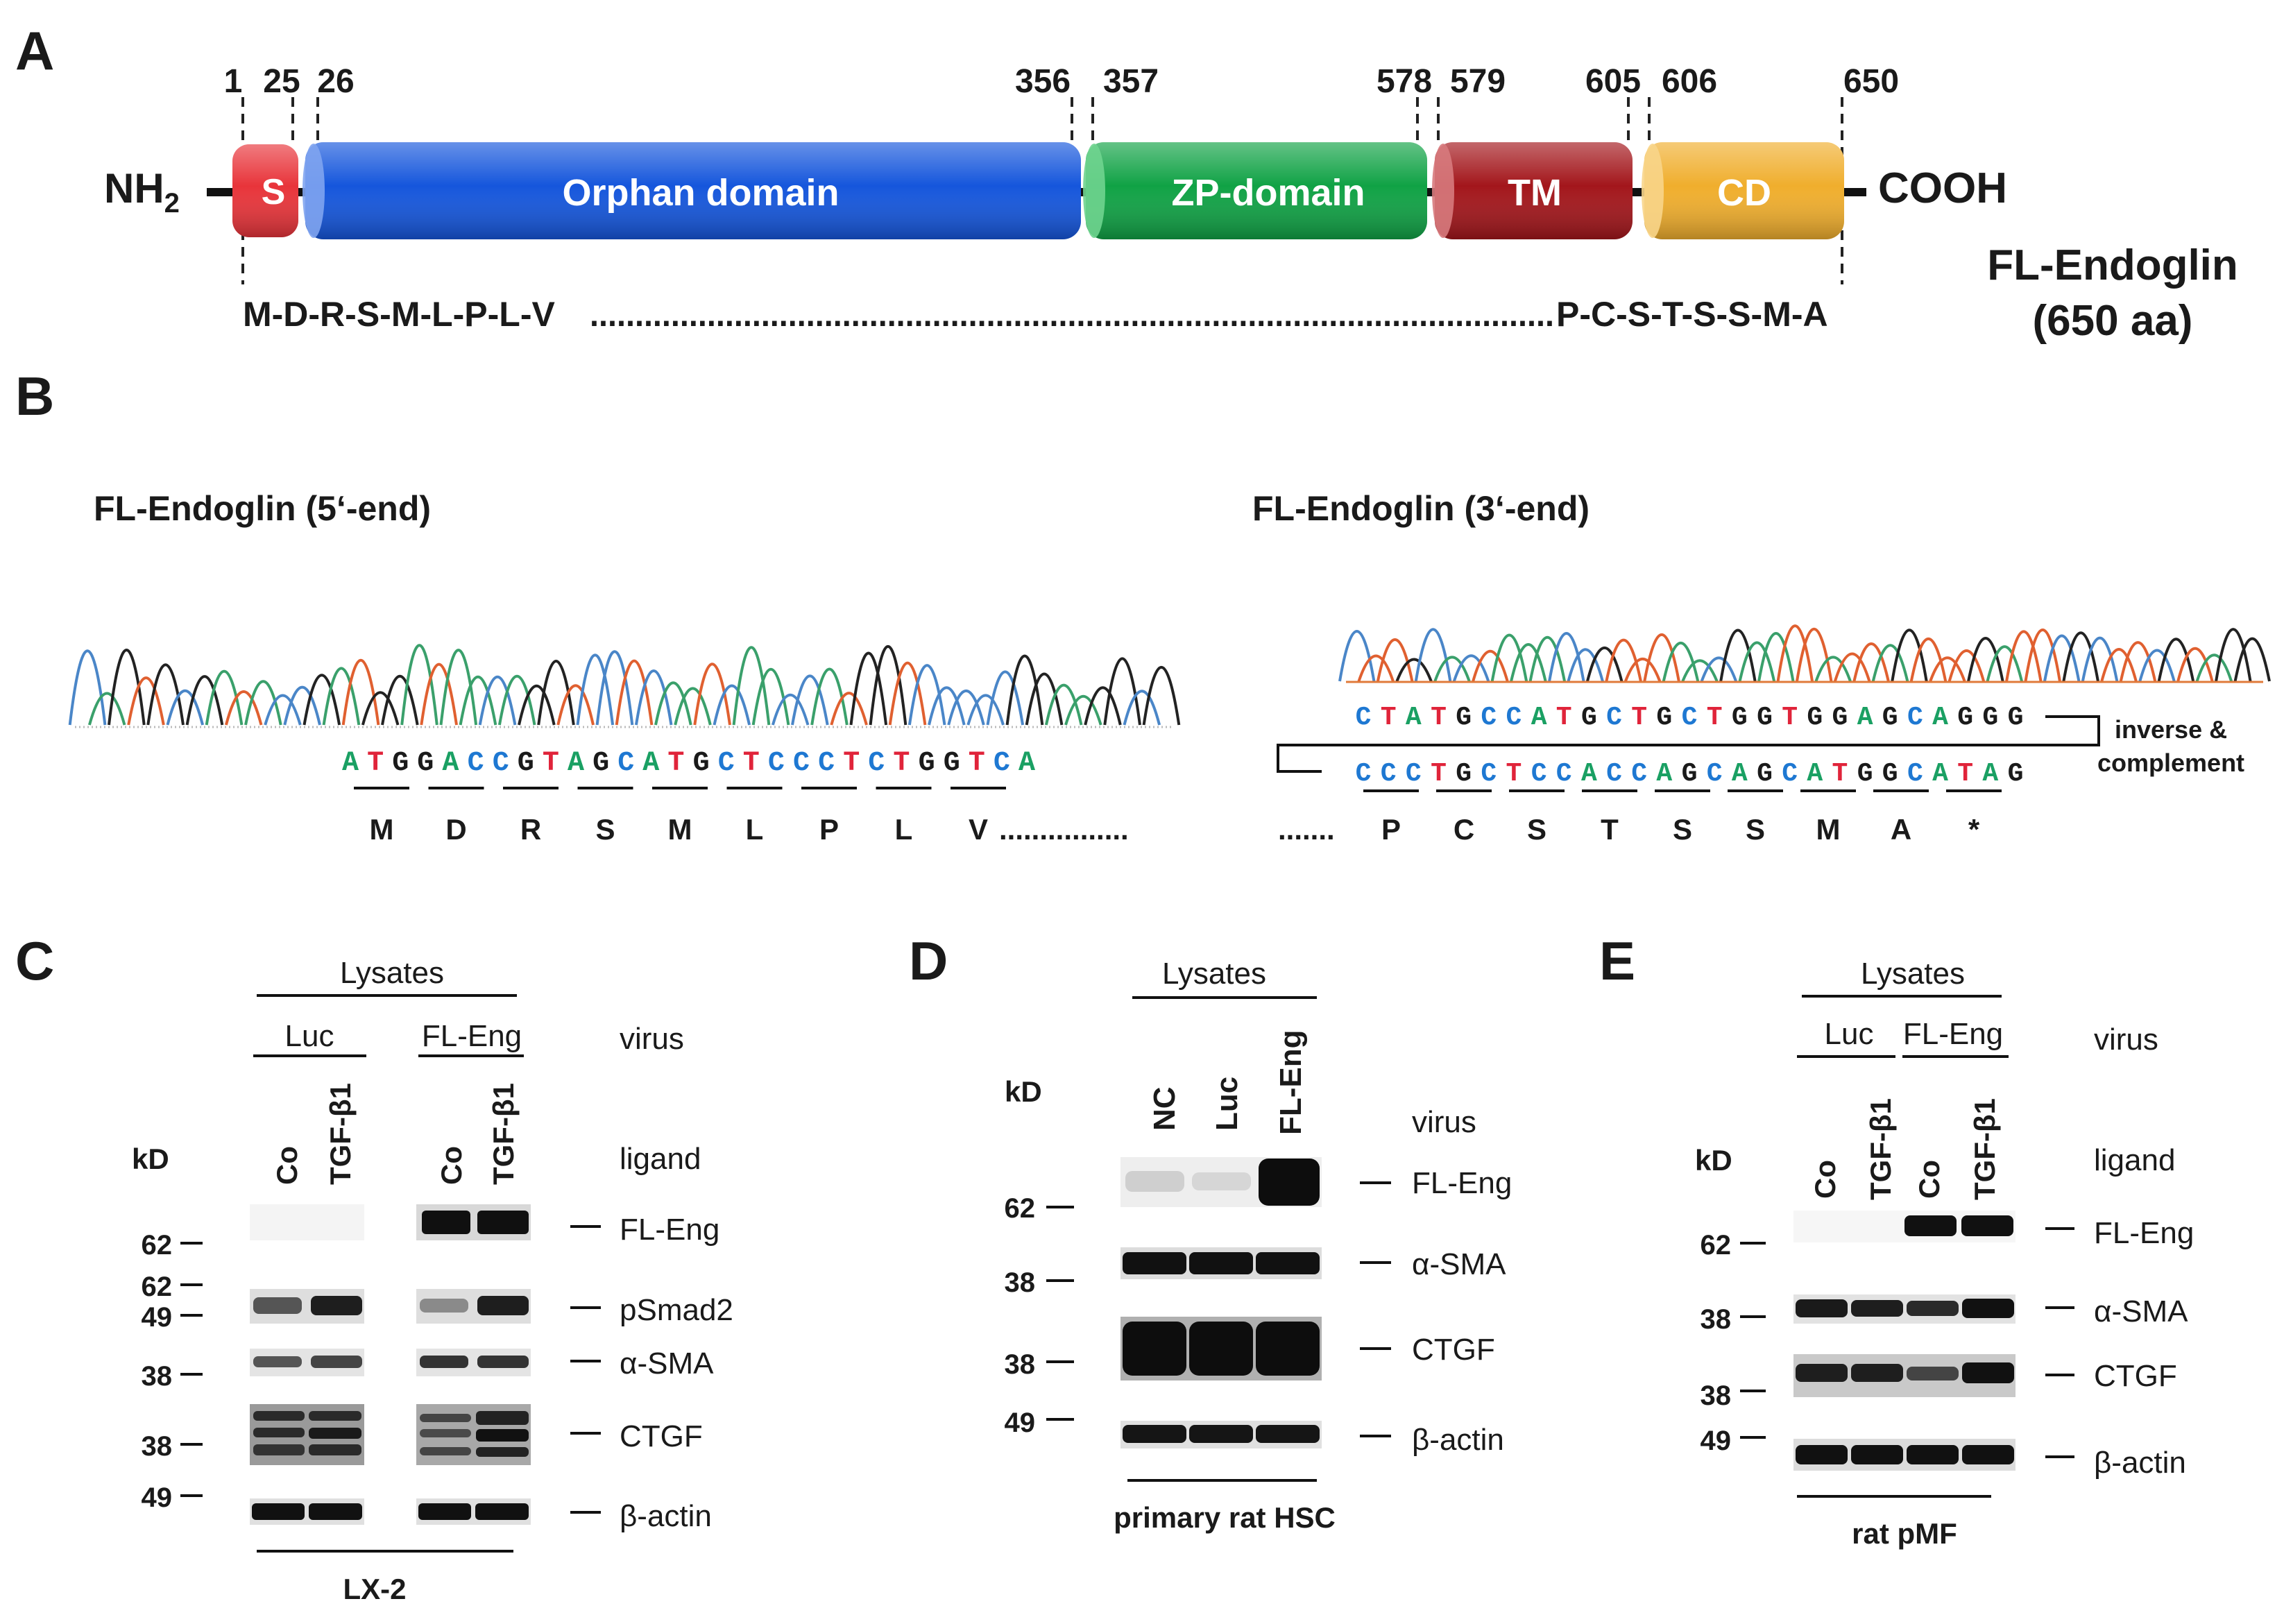 The height and width of the screenshot is (1624, 2284). Describe the element at coordinates (660, 1159) in the screenshot. I see `panel-c-ligand-label: ligand` at that location.